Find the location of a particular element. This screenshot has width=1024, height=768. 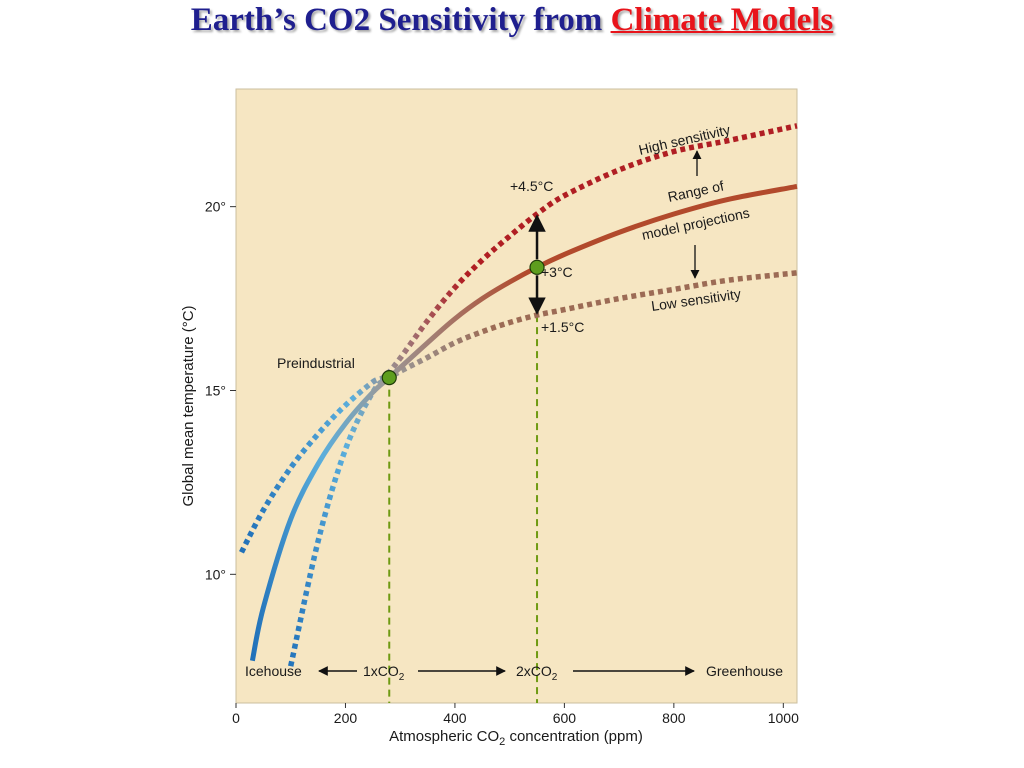

label-mid-3: +3°C is located at coordinates (557, 272).